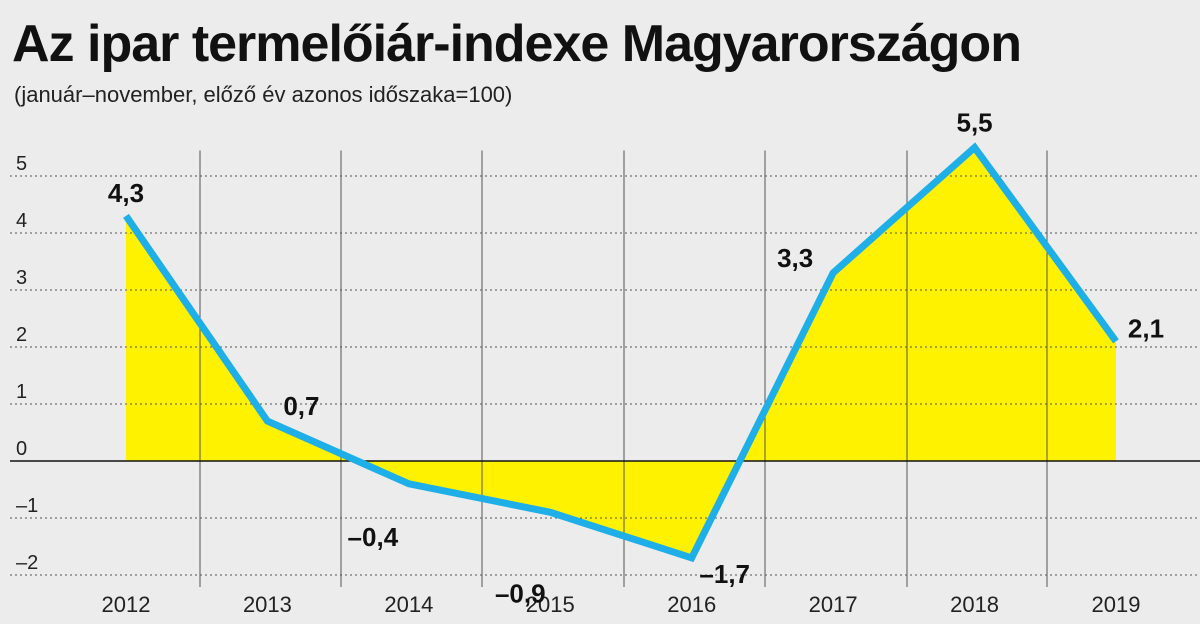 The image size is (1200, 624). I want to click on x-tick-label: 2015, so click(550, 604).